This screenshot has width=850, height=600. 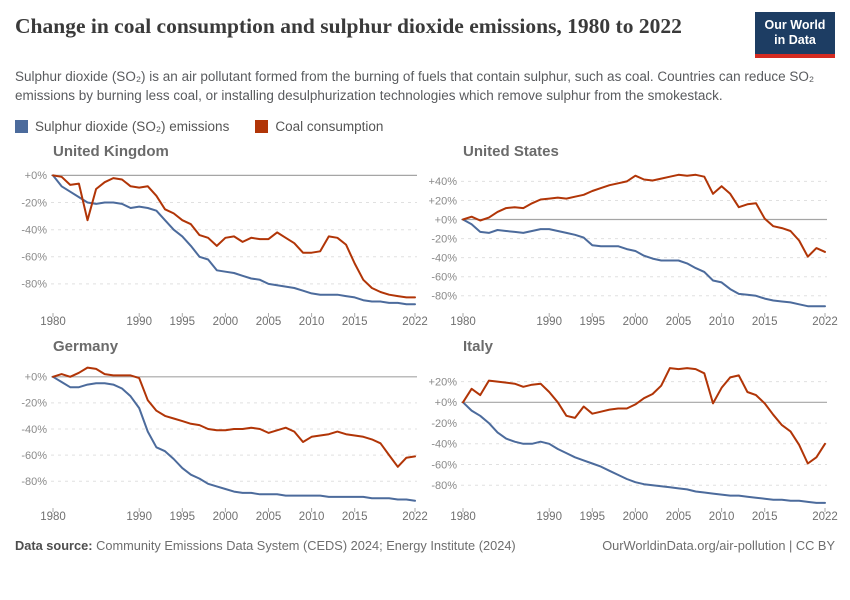 I want to click on panel-title-italy: Italy, so click(x=478, y=346).